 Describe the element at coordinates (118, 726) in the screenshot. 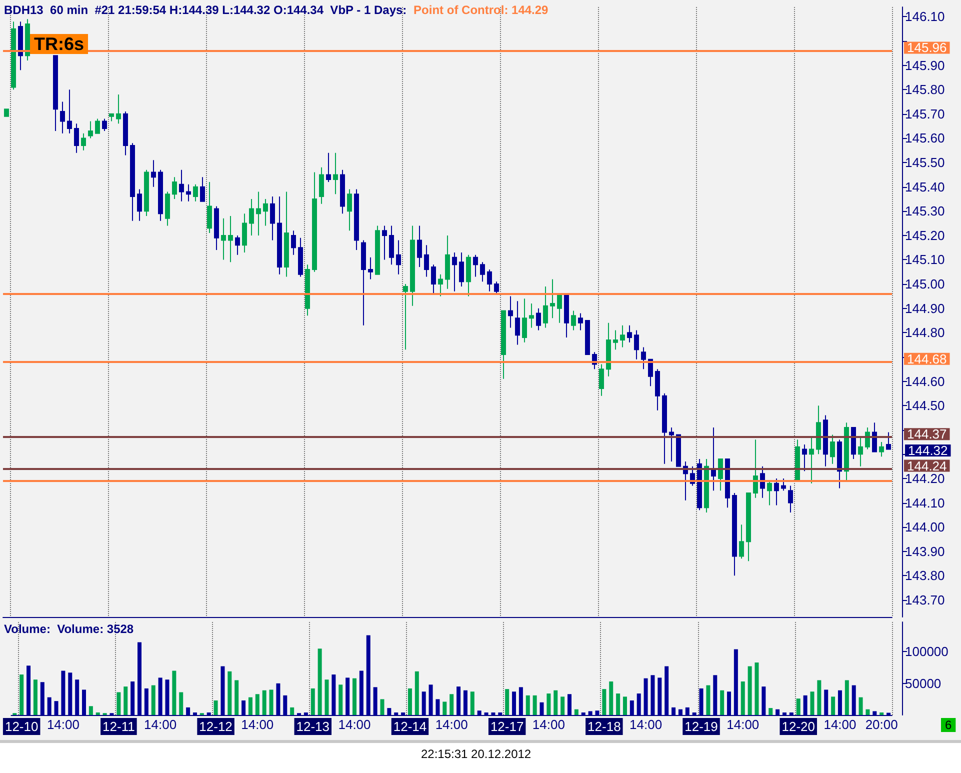

I see `x-tick-label: 12-11` at that location.